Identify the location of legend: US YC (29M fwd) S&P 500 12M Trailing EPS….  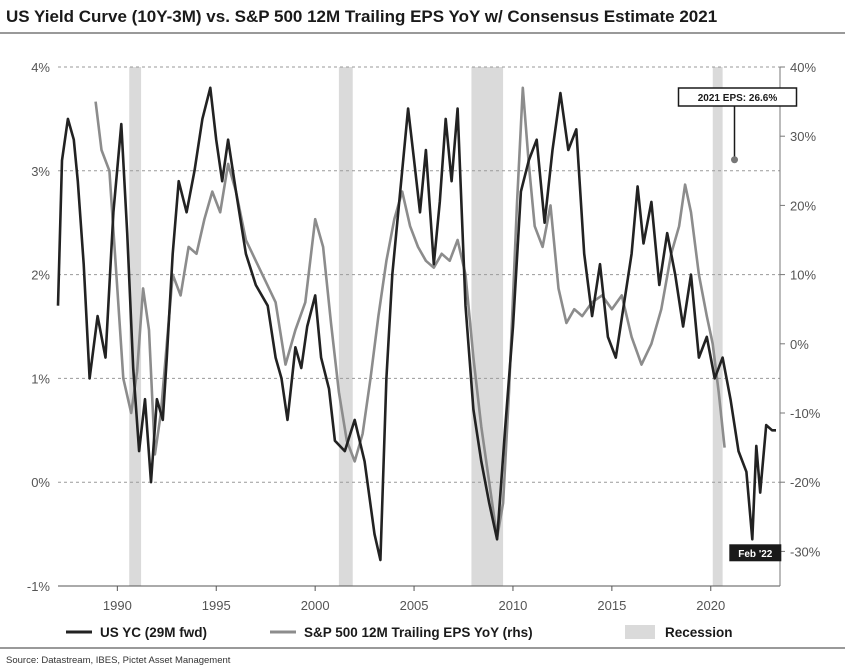
(399, 632).